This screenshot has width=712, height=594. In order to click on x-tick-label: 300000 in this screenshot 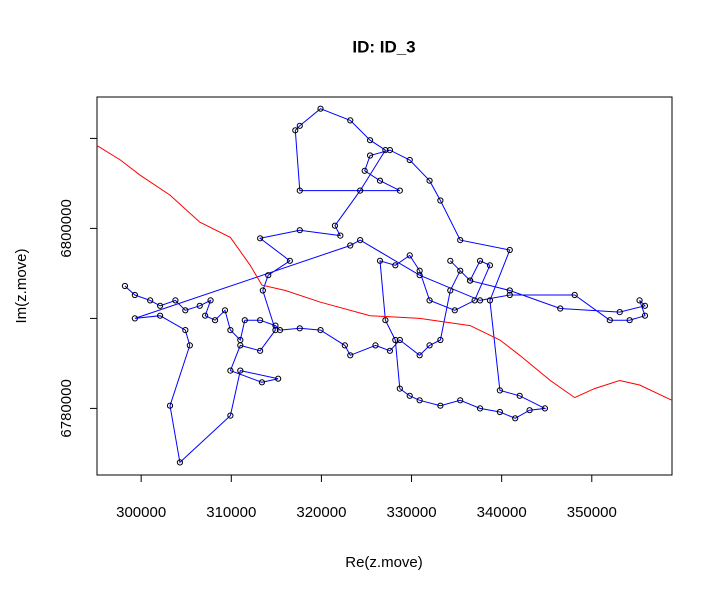, I will do `click(141, 512)`.